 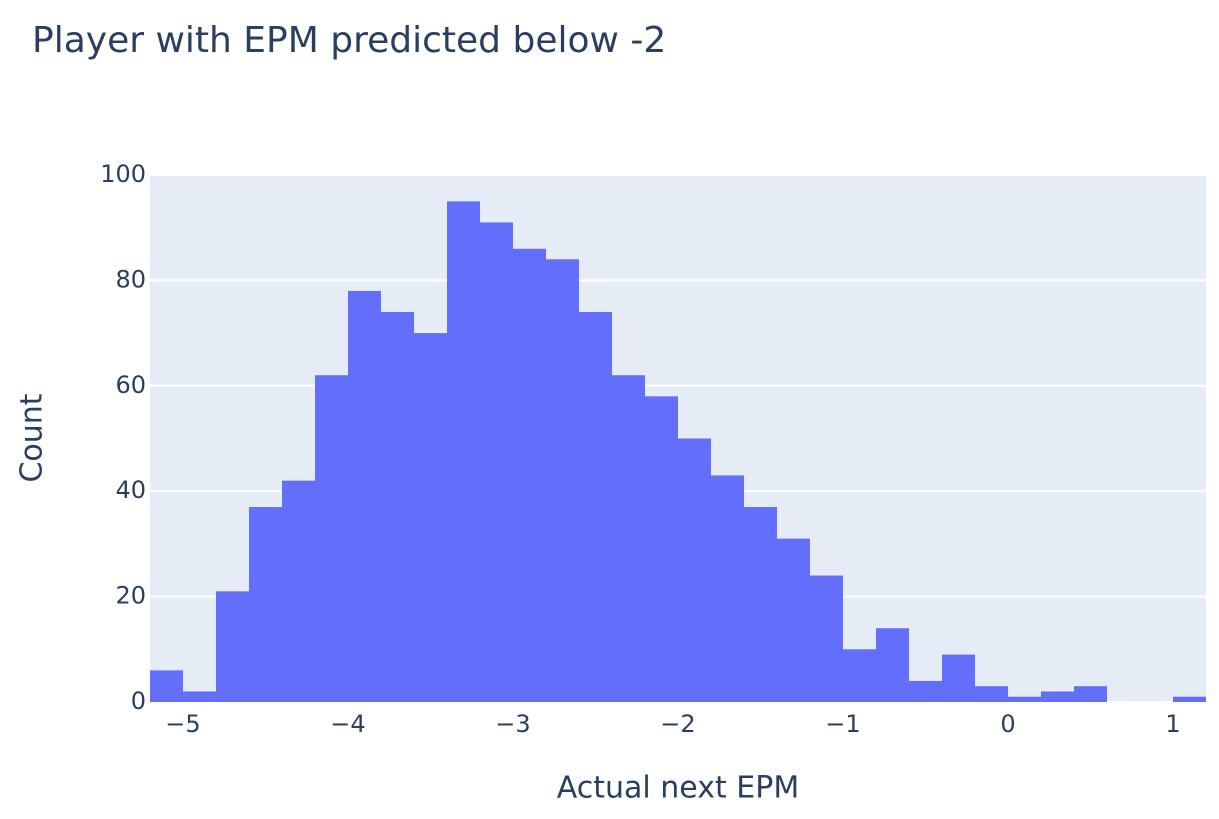 I want to click on y-tick-label: 40, so click(x=130, y=490).